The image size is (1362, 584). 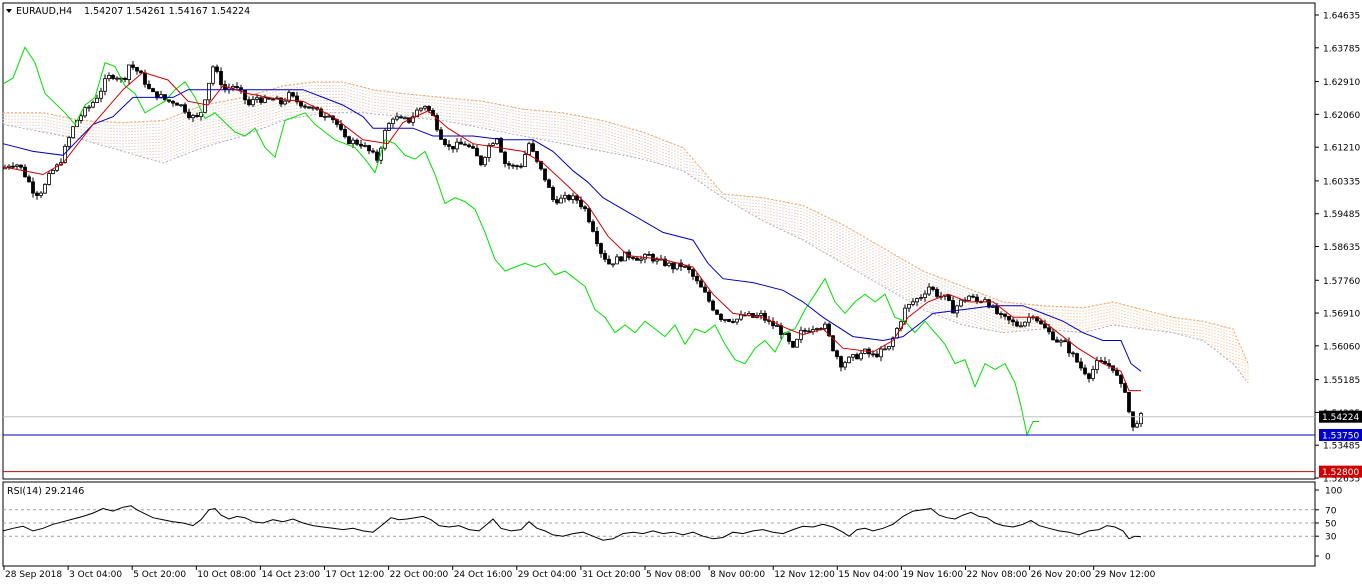 I want to click on time-tick-label: 5 Nov 08:00, so click(x=673, y=575).